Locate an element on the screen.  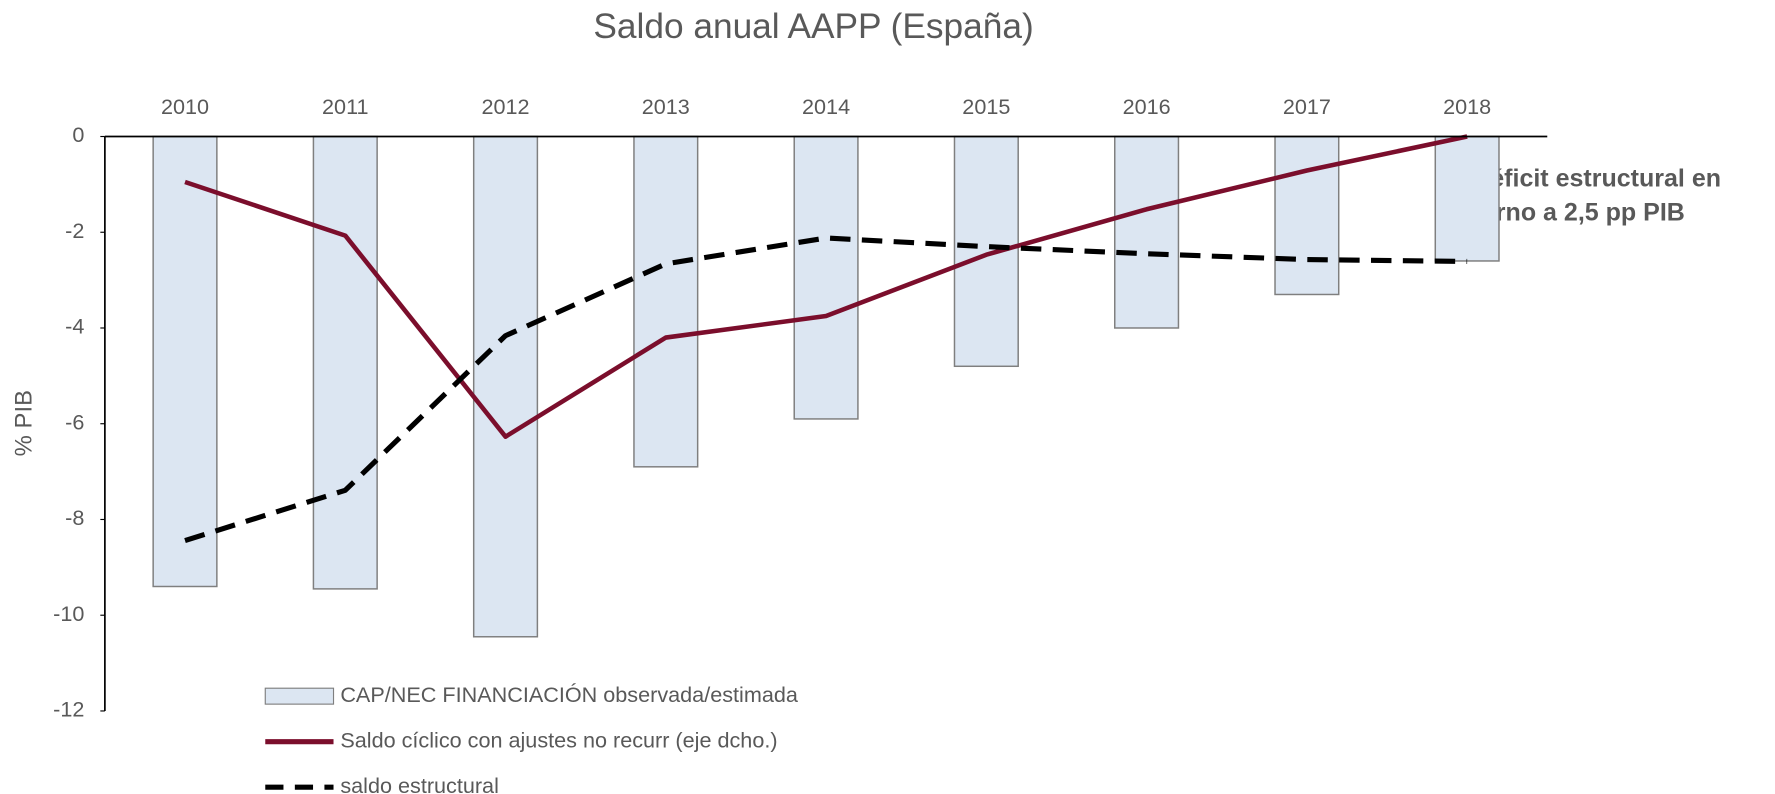
x-tick-label: 2016 is located at coordinates (1147, 106).